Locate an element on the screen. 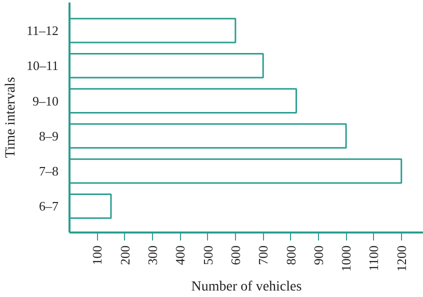  y-tick-label: 8–9 is located at coordinates (48, 136).